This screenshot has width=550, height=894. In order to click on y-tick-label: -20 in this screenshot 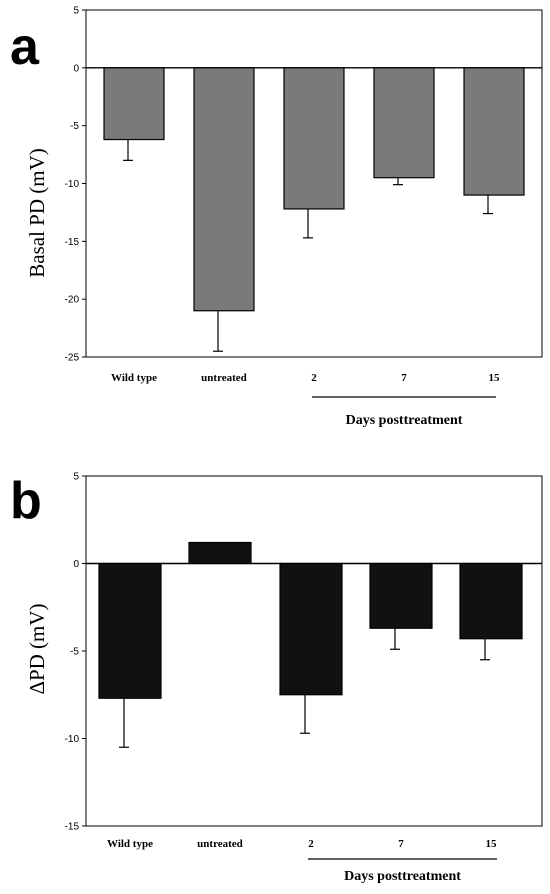, I will do `click(72, 300)`.